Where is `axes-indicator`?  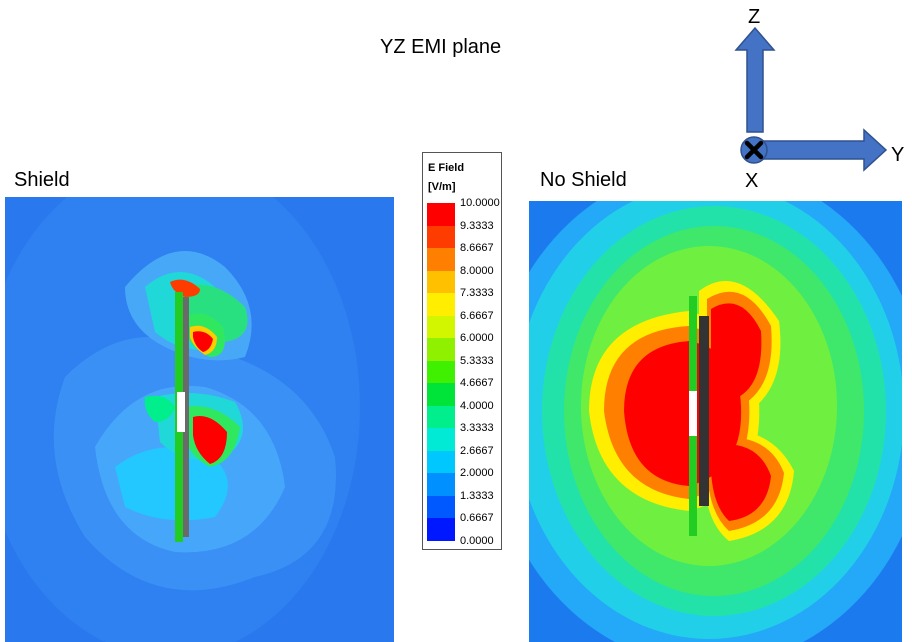
axes-indicator is located at coordinates (811, 99).